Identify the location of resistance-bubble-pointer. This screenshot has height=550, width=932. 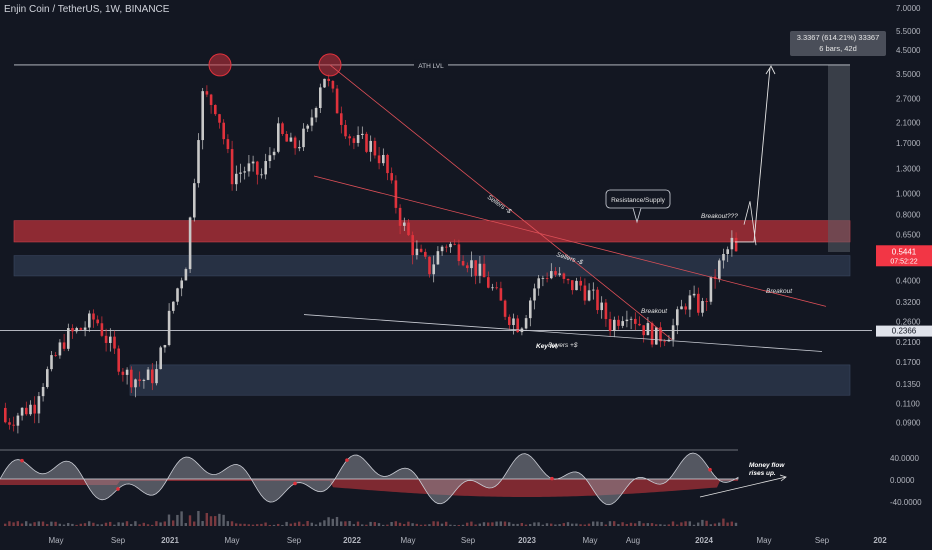
(637, 215).